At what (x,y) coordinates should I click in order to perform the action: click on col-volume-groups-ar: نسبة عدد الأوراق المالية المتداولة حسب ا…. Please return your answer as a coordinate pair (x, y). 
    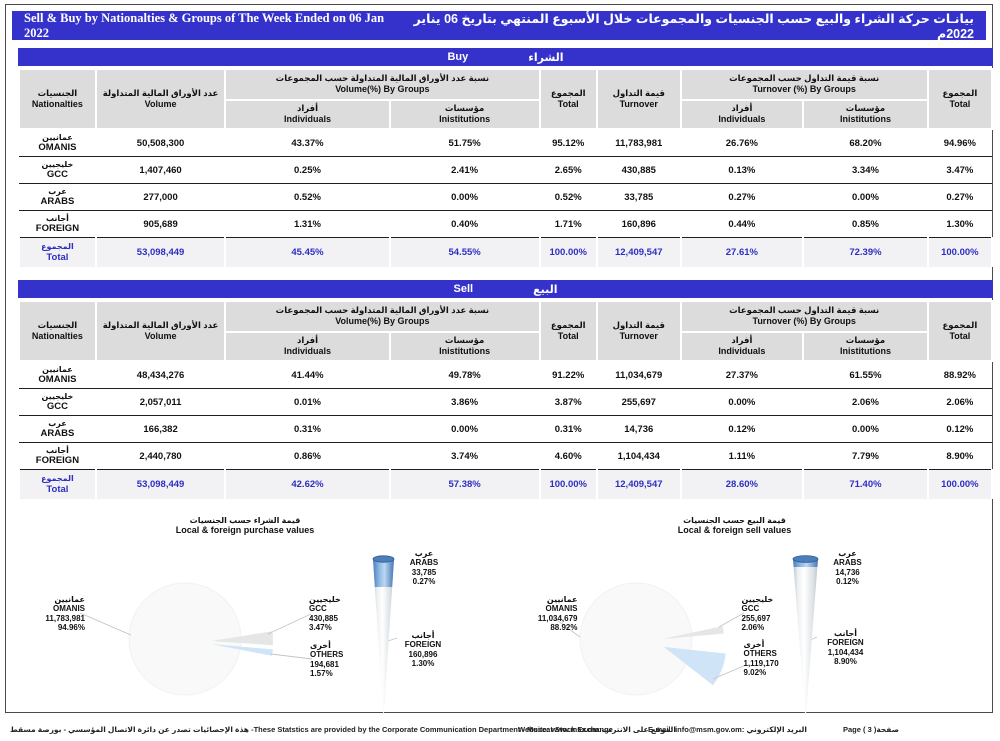
    Looking at the image, I should click on (382, 78).